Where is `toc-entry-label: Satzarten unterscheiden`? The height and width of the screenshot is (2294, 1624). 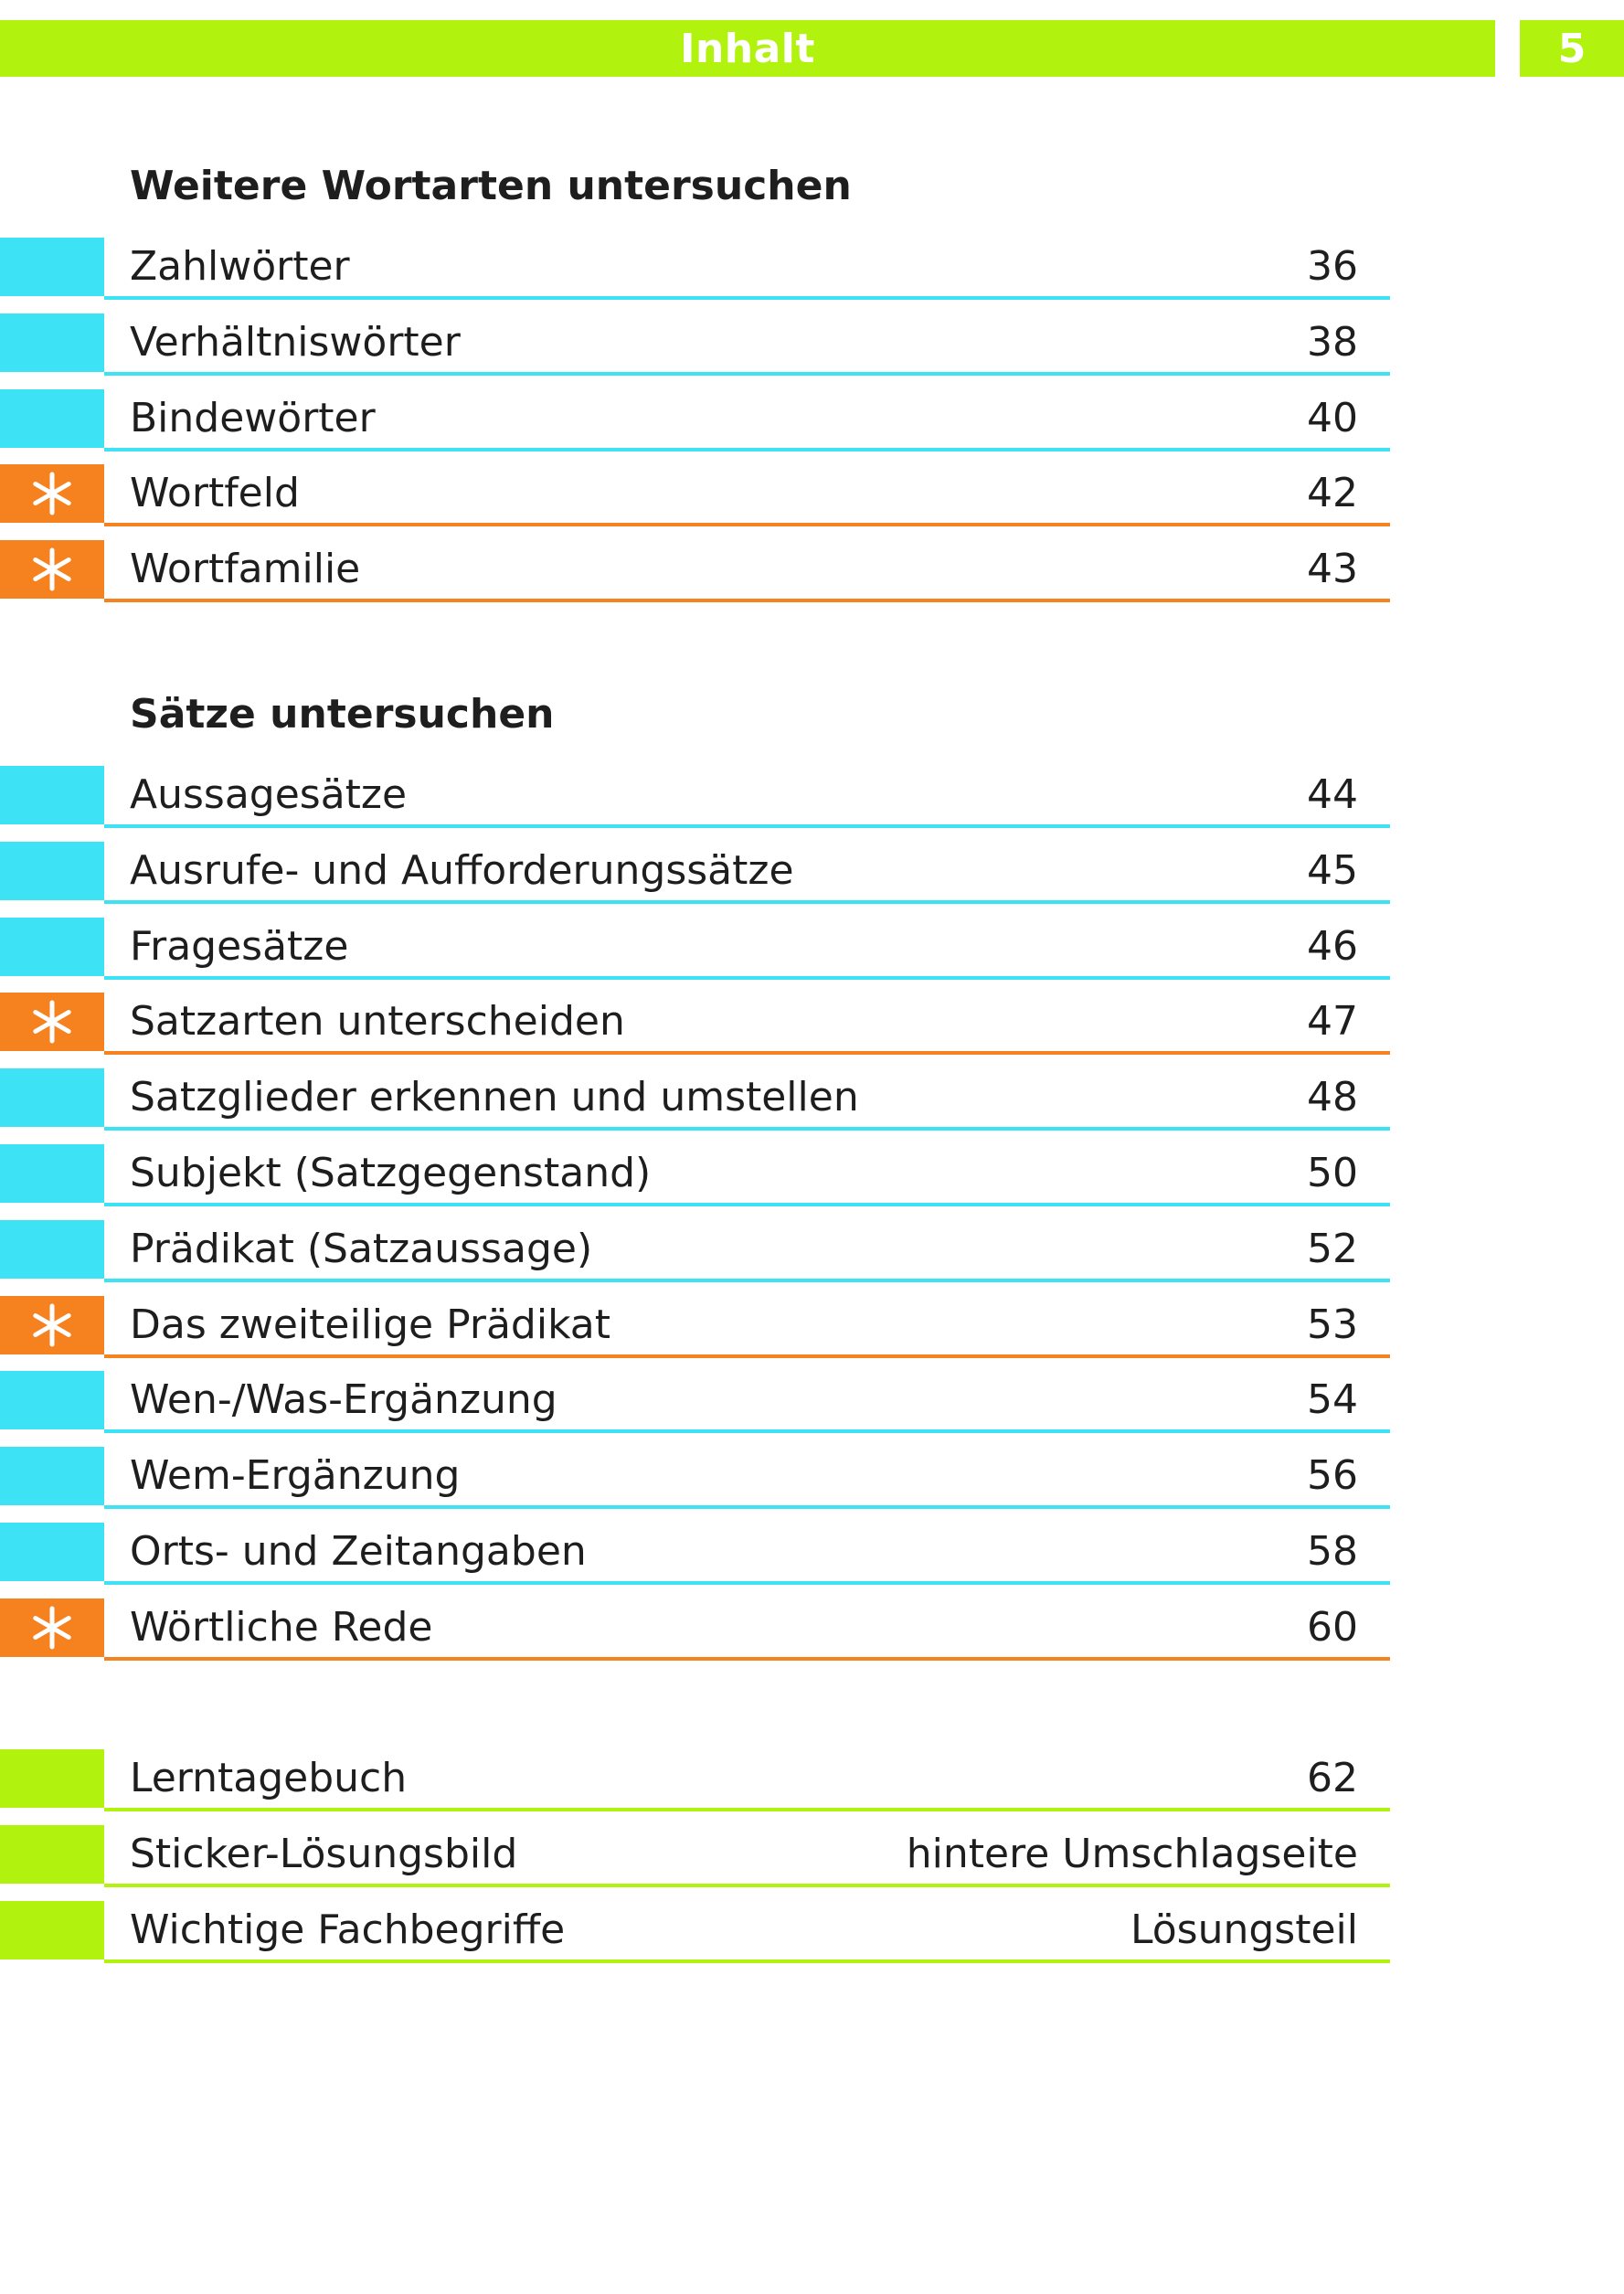 toc-entry-label: Satzarten unterscheiden is located at coordinates (378, 1022).